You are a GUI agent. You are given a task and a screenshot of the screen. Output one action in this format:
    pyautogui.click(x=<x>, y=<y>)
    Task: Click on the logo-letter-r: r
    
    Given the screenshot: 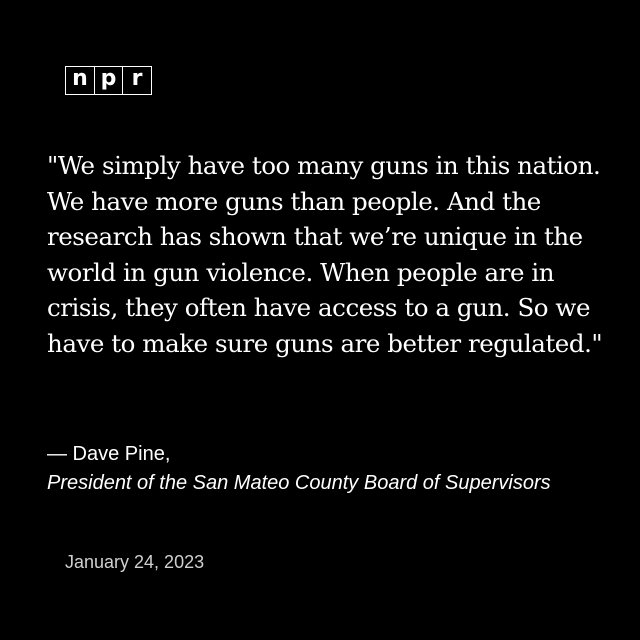 What is the action you would take?
    pyautogui.click(x=137, y=80)
    